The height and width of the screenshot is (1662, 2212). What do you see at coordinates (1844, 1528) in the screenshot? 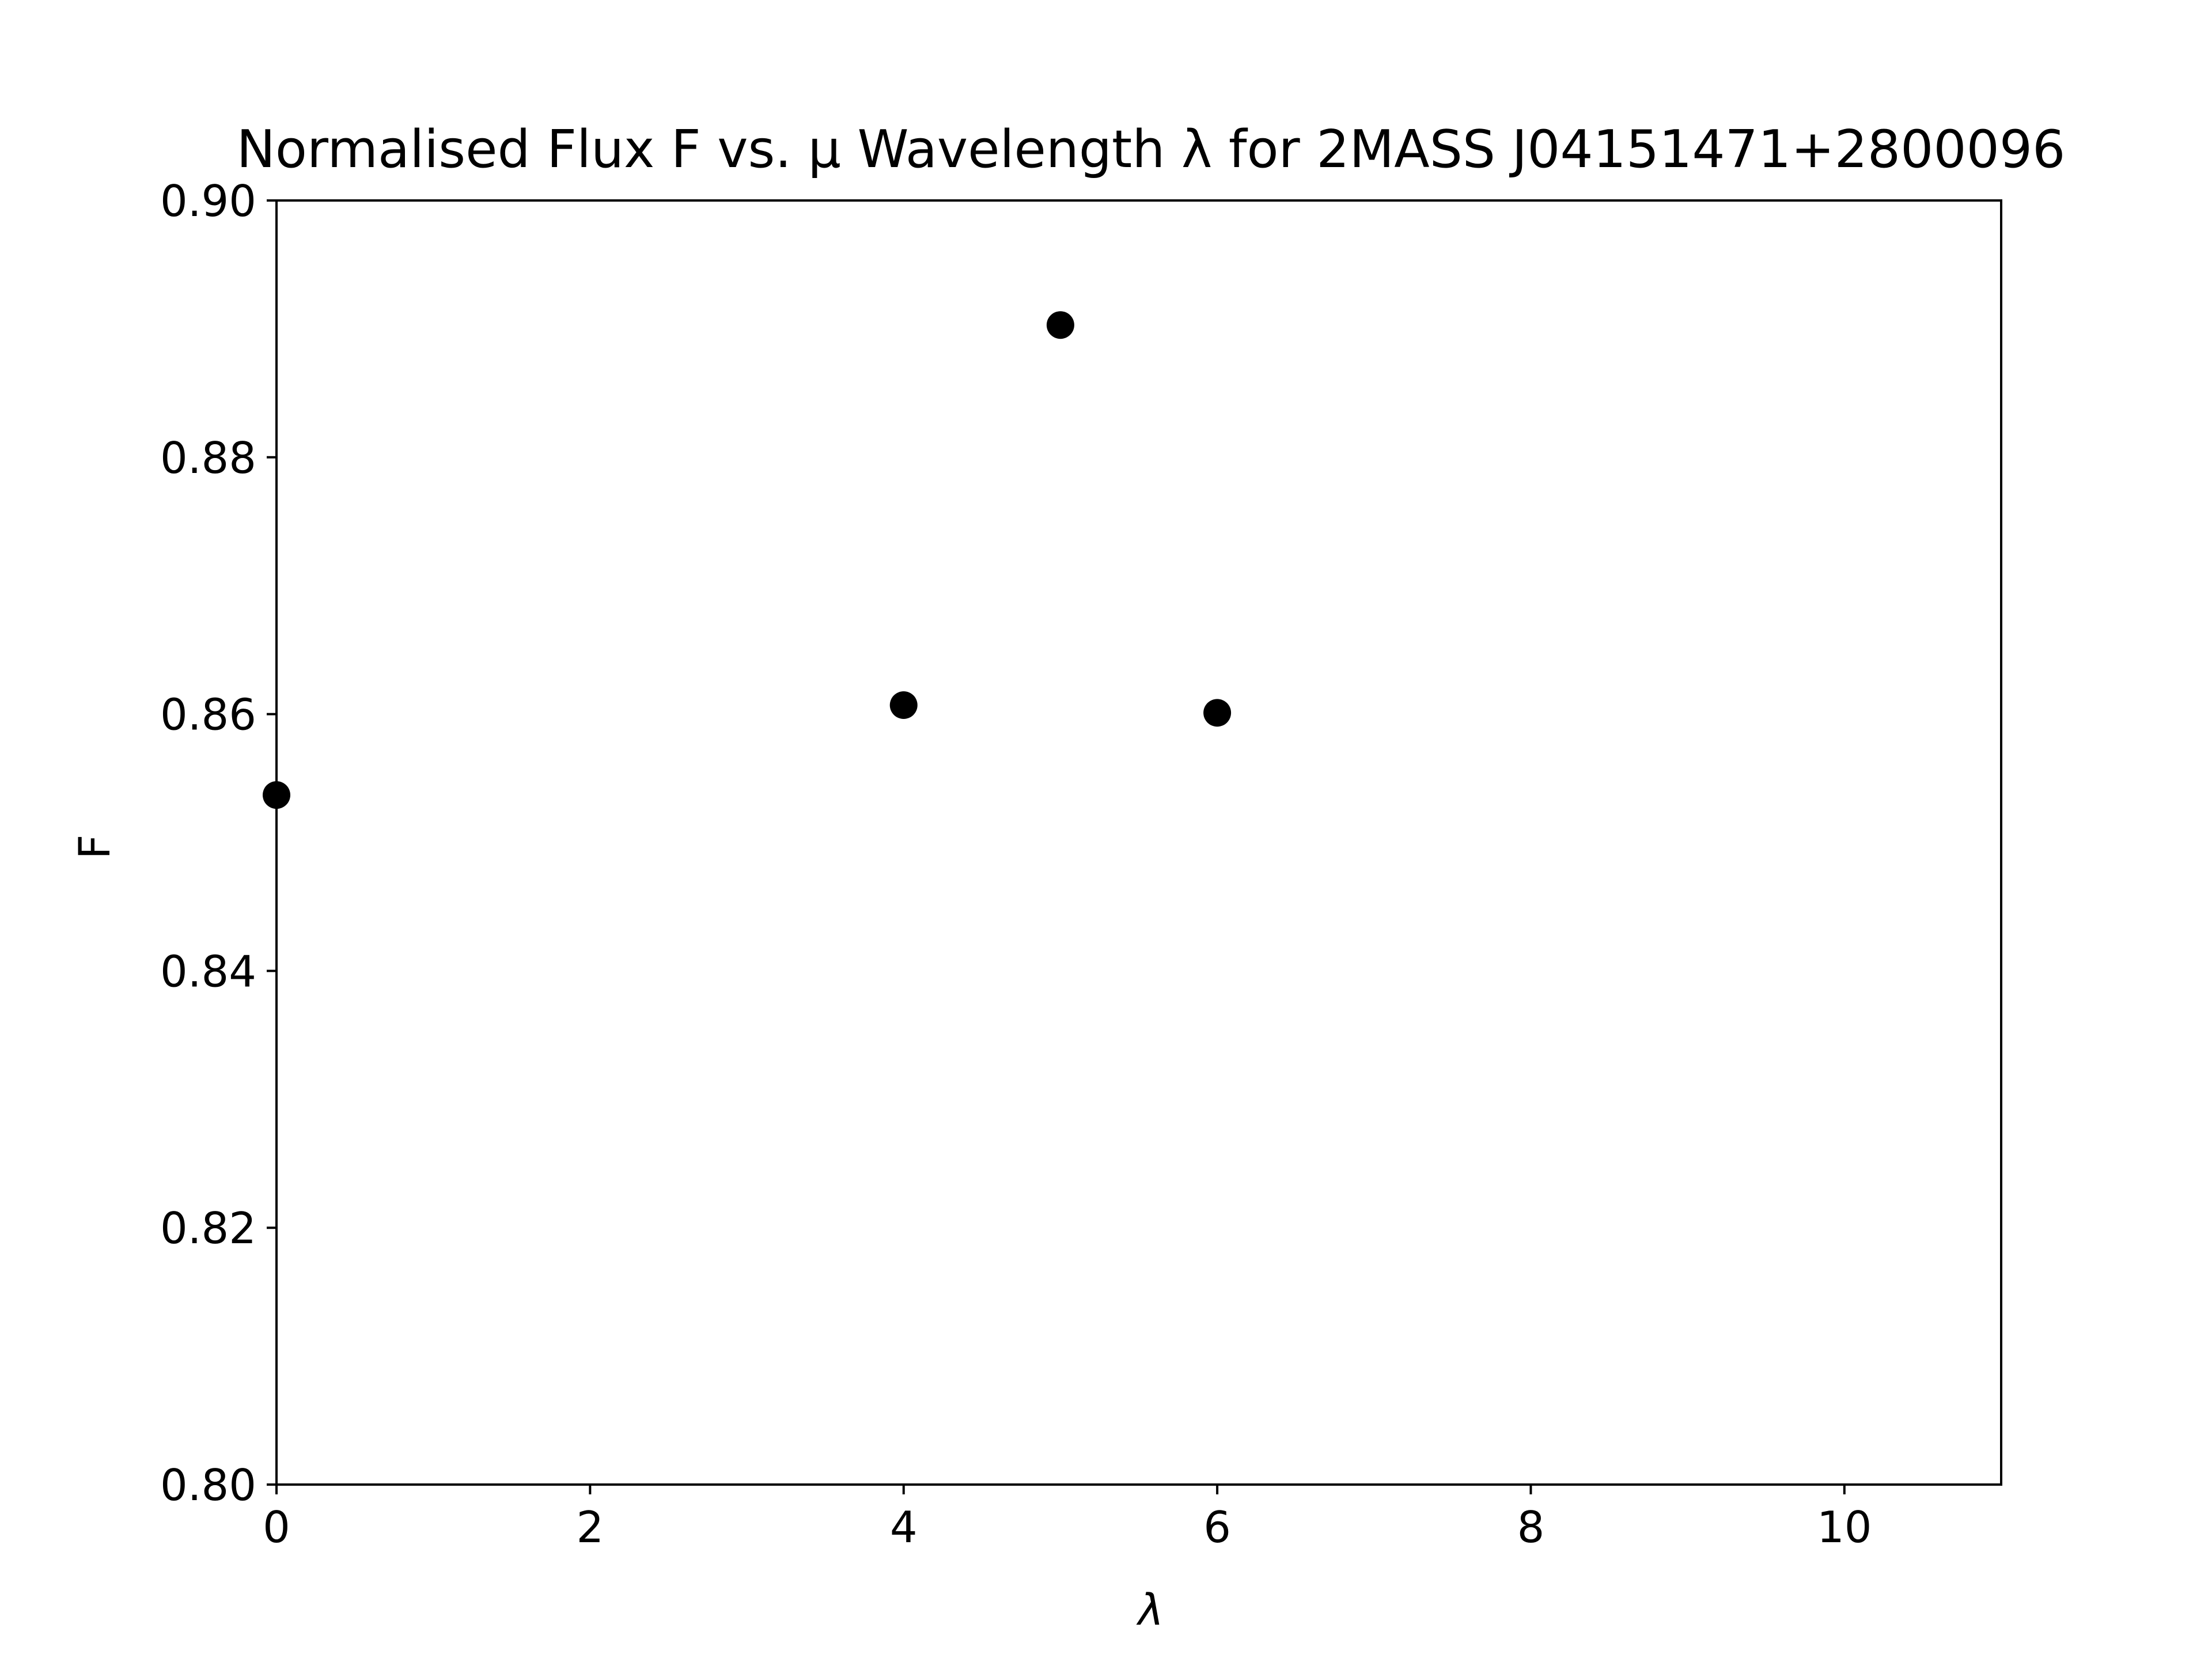
I see `x-tick-label: 10` at bounding box center [1844, 1528].